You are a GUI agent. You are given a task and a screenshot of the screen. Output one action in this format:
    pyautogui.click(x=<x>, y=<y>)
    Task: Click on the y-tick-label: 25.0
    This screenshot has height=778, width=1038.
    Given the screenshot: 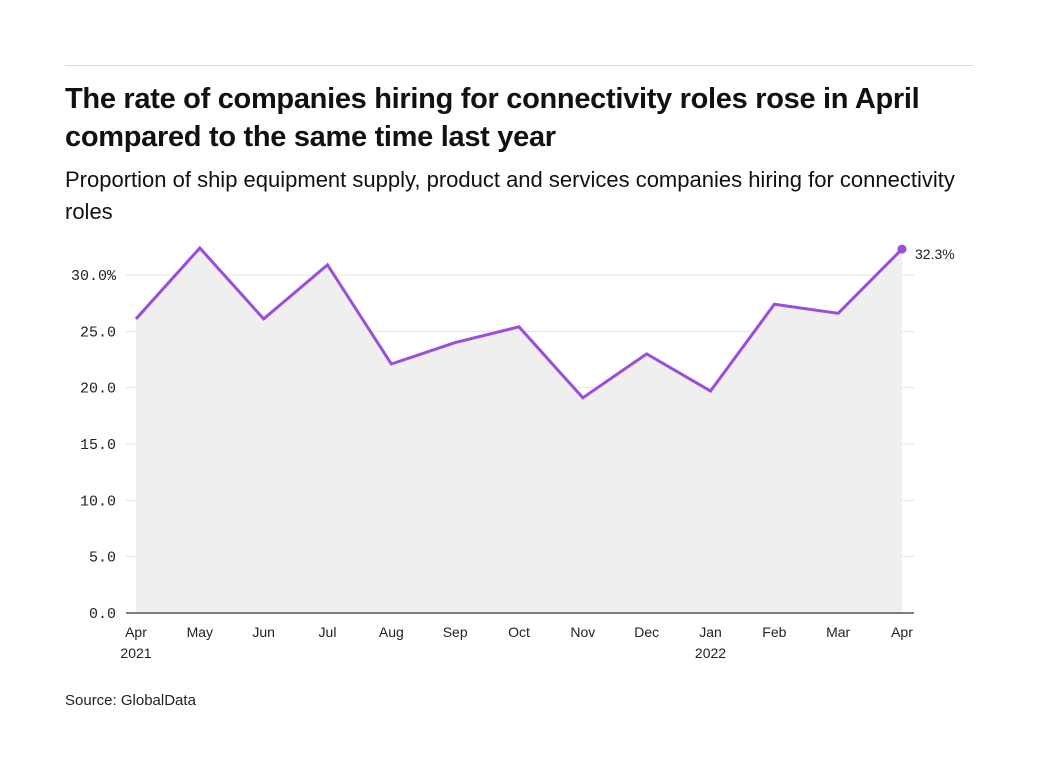 What is the action you would take?
    pyautogui.click(x=98, y=332)
    